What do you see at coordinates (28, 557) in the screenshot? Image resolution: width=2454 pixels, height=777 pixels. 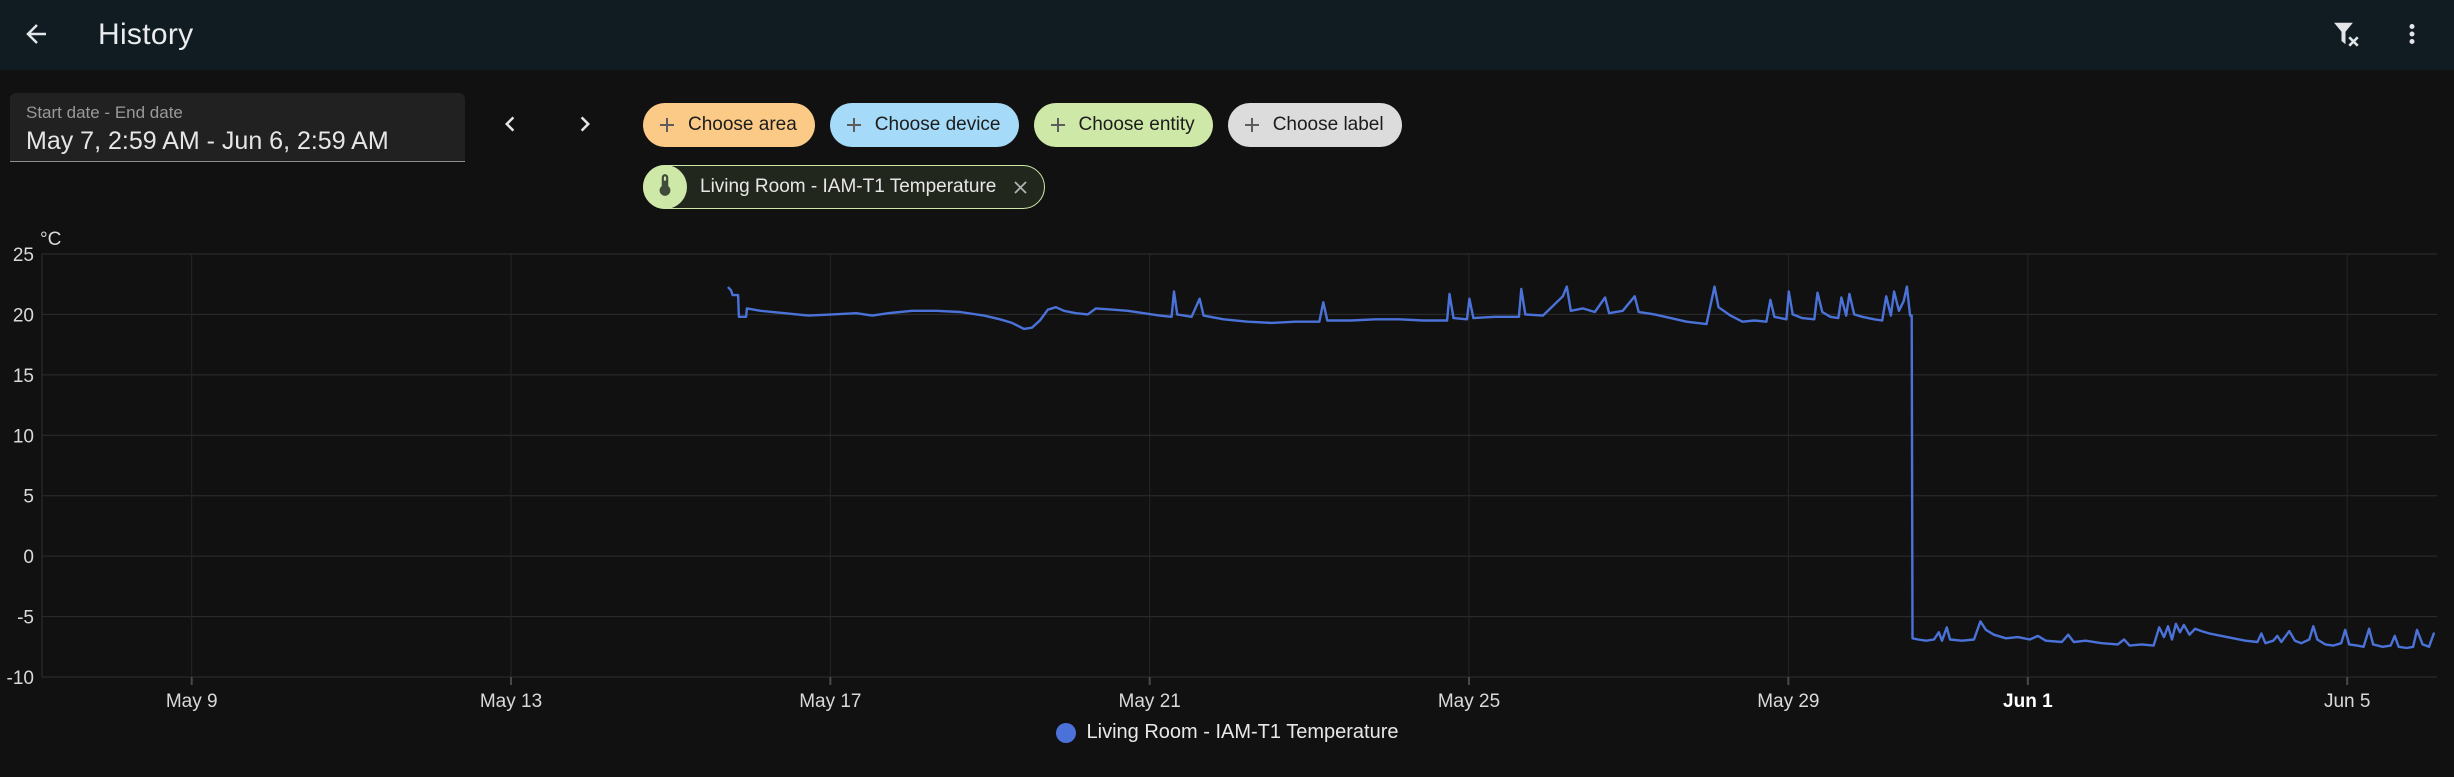 I see `svg-text: 0` at bounding box center [28, 557].